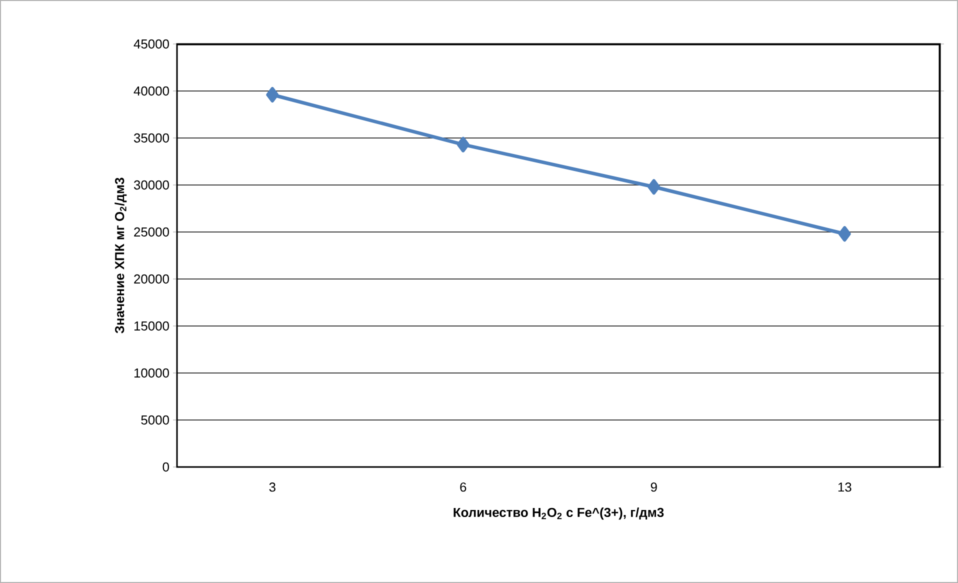 The width and height of the screenshot is (958, 583). I want to click on x-tick-label: 6, so click(463, 487).